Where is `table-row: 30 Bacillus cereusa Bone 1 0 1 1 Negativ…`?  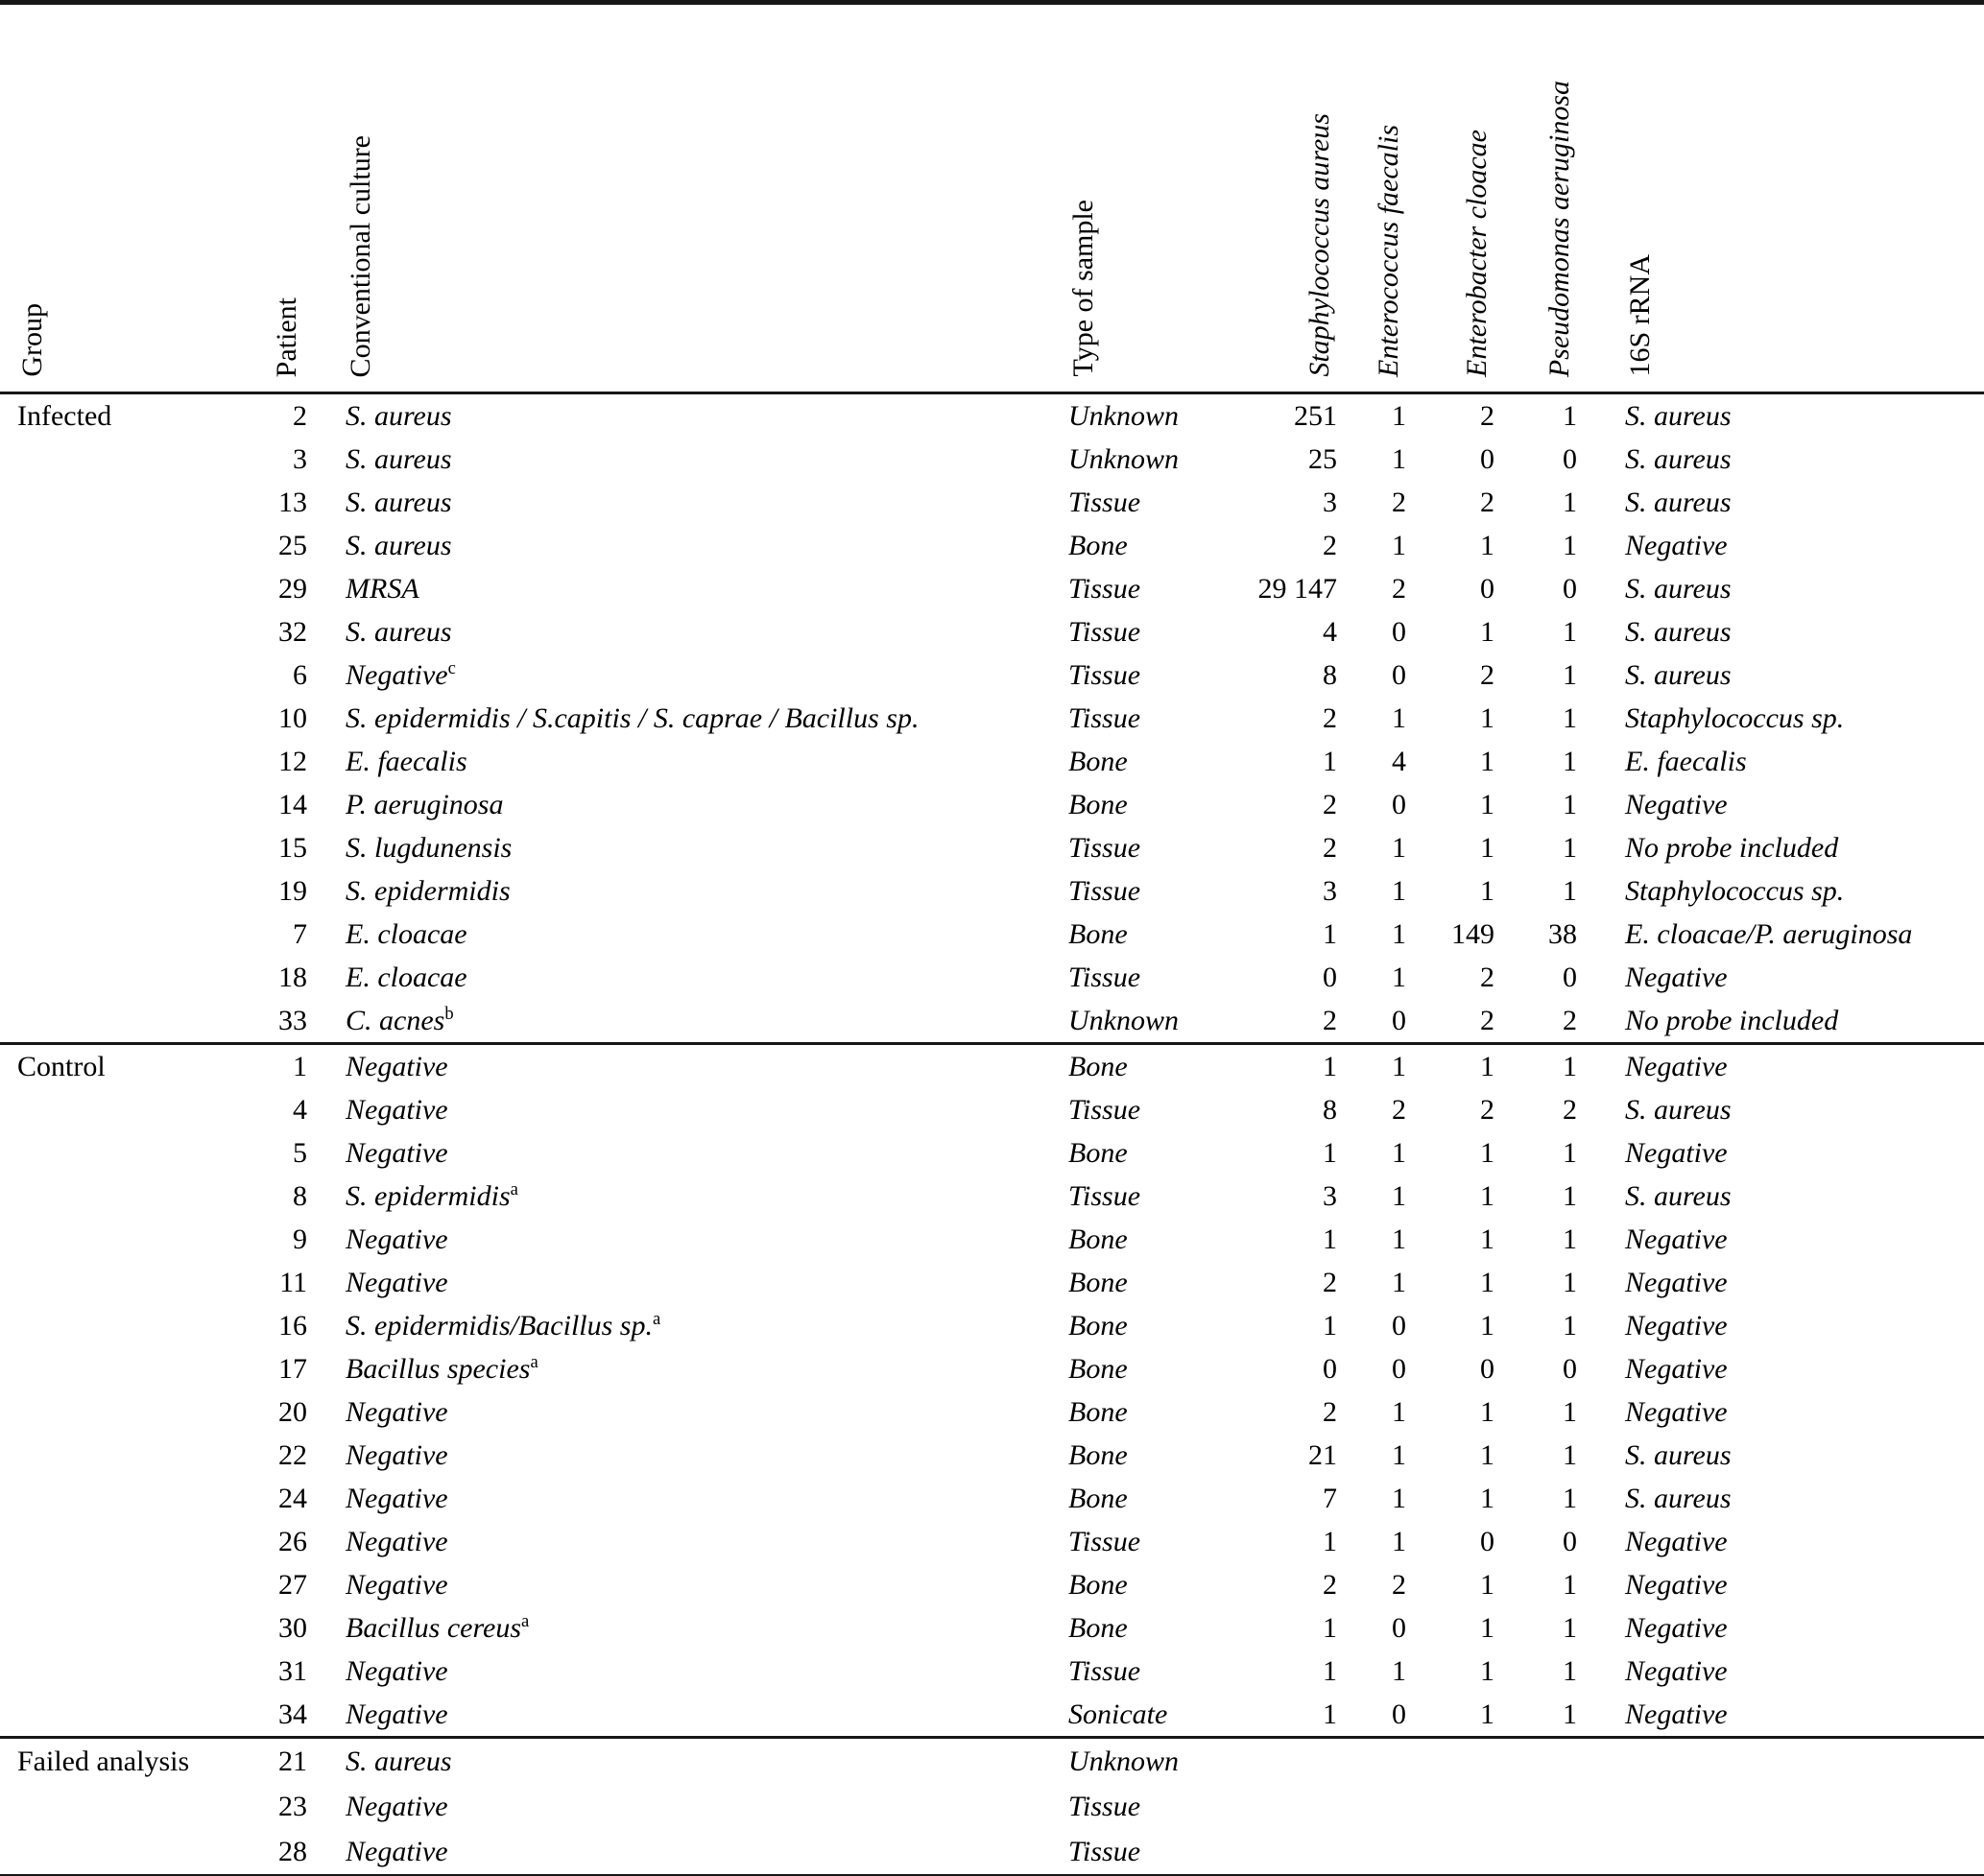 table-row: 30 Bacillus cereusa Bone 1 0 1 1 Negativ… is located at coordinates (992, 1628).